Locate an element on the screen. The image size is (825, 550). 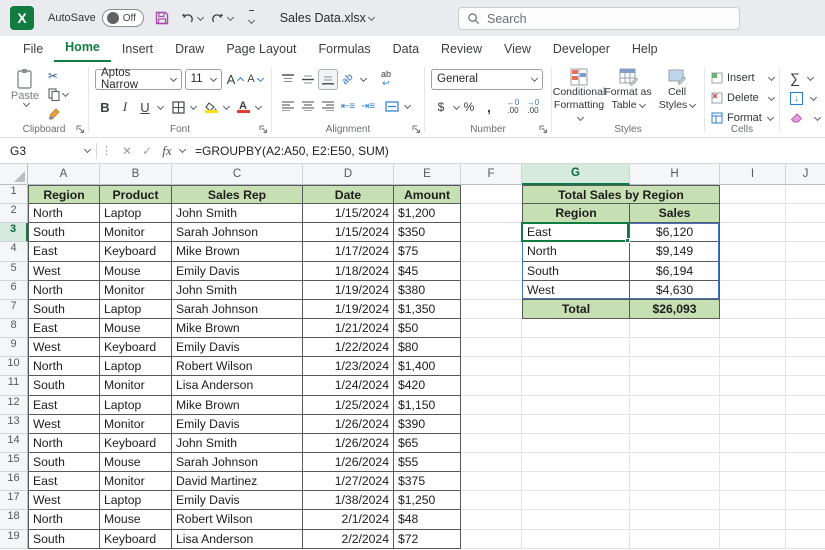
align-left-button is located at coordinates (288, 106).